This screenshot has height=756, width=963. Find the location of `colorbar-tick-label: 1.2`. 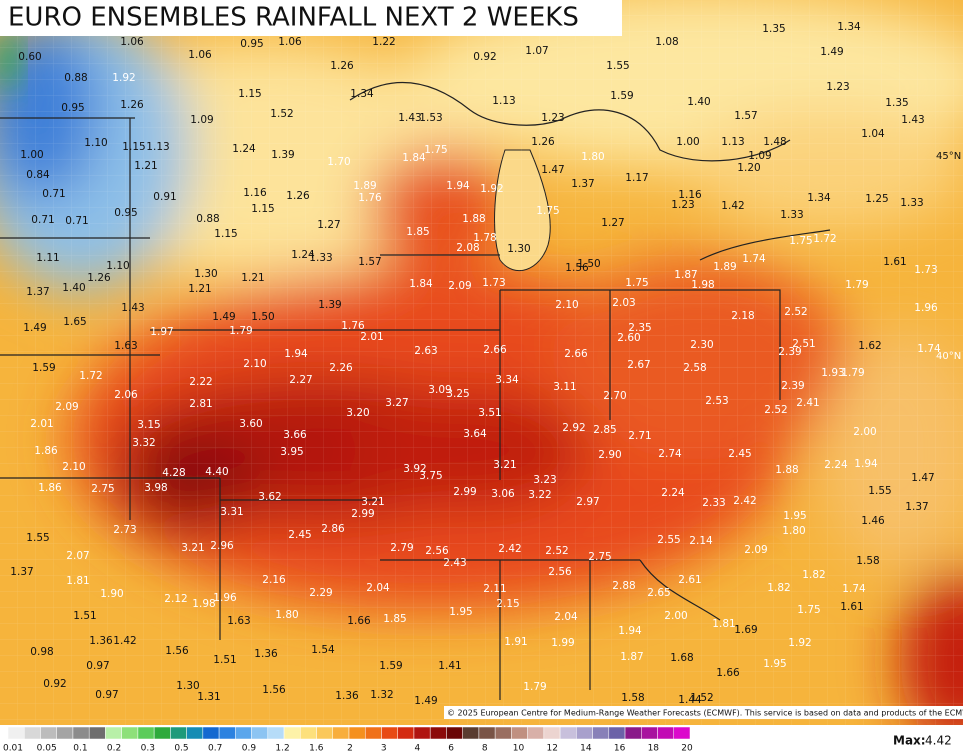

colorbar-tick-label: 1.2 is located at coordinates (282, 749).